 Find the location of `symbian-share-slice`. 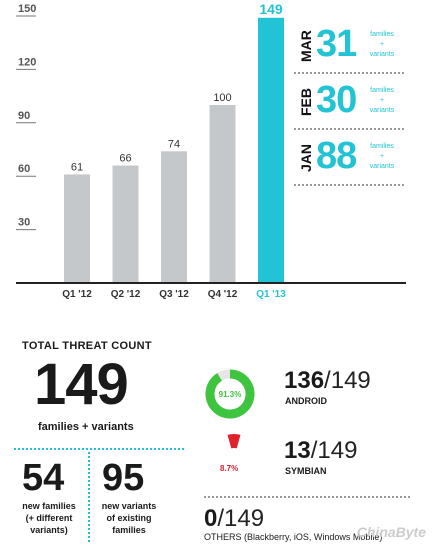

symbian-share-slice is located at coordinates (234, 441).